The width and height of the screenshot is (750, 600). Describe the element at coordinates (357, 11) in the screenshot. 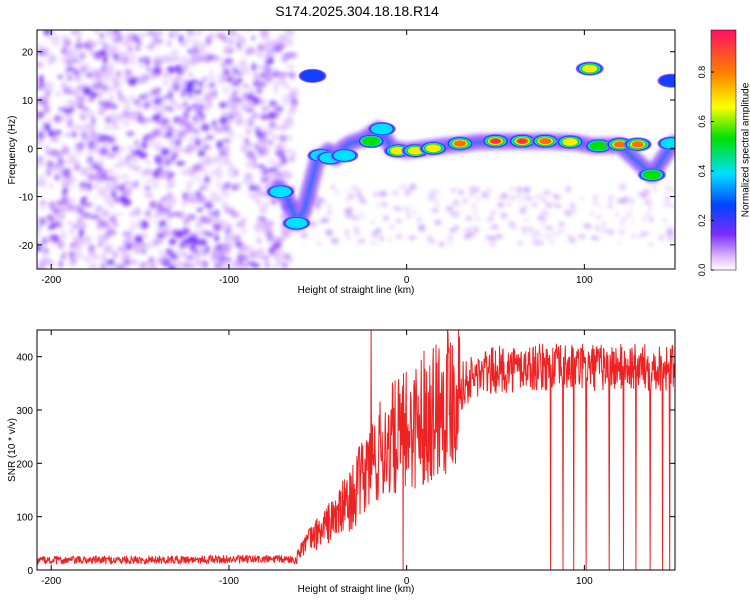

I see `figure-title: S174.2025.304.18.18.R14` at that location.